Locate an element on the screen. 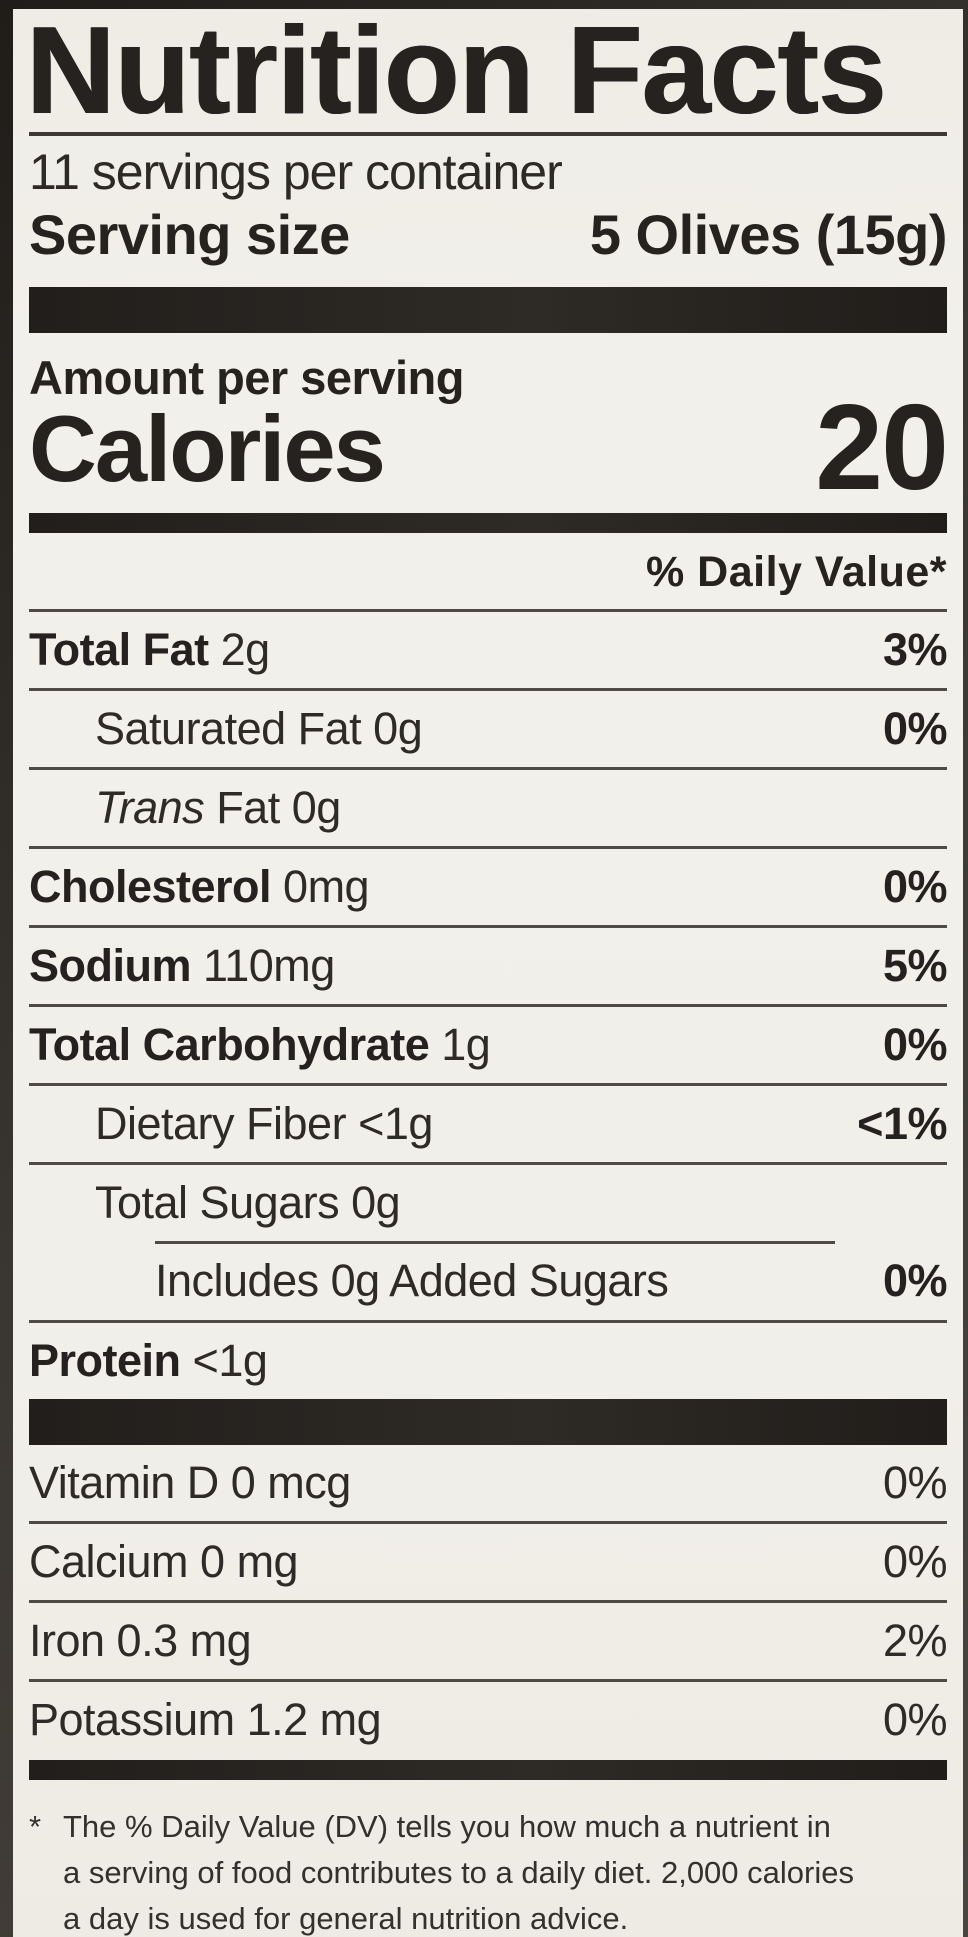 The height and width of the screenshot is (1937, 968). nutrient-name: Trans Fat 0g is located at coordinates (218, 808).